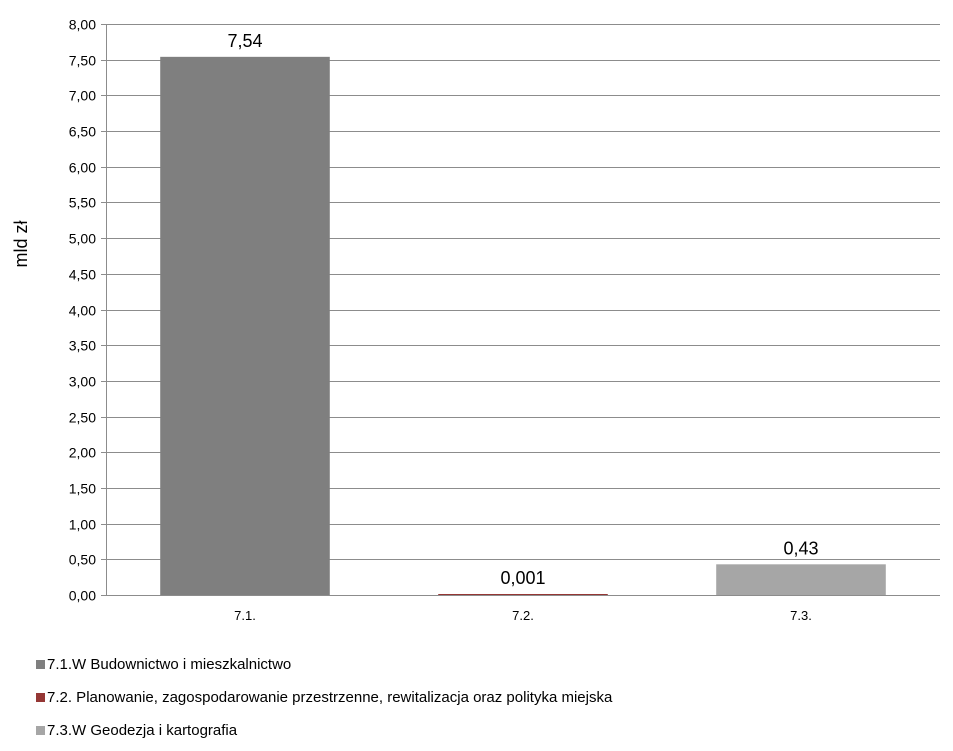 The width and height of the screenshot is (953, 751). I want to click on y-tick-label: 7,50, so click(82, 61).